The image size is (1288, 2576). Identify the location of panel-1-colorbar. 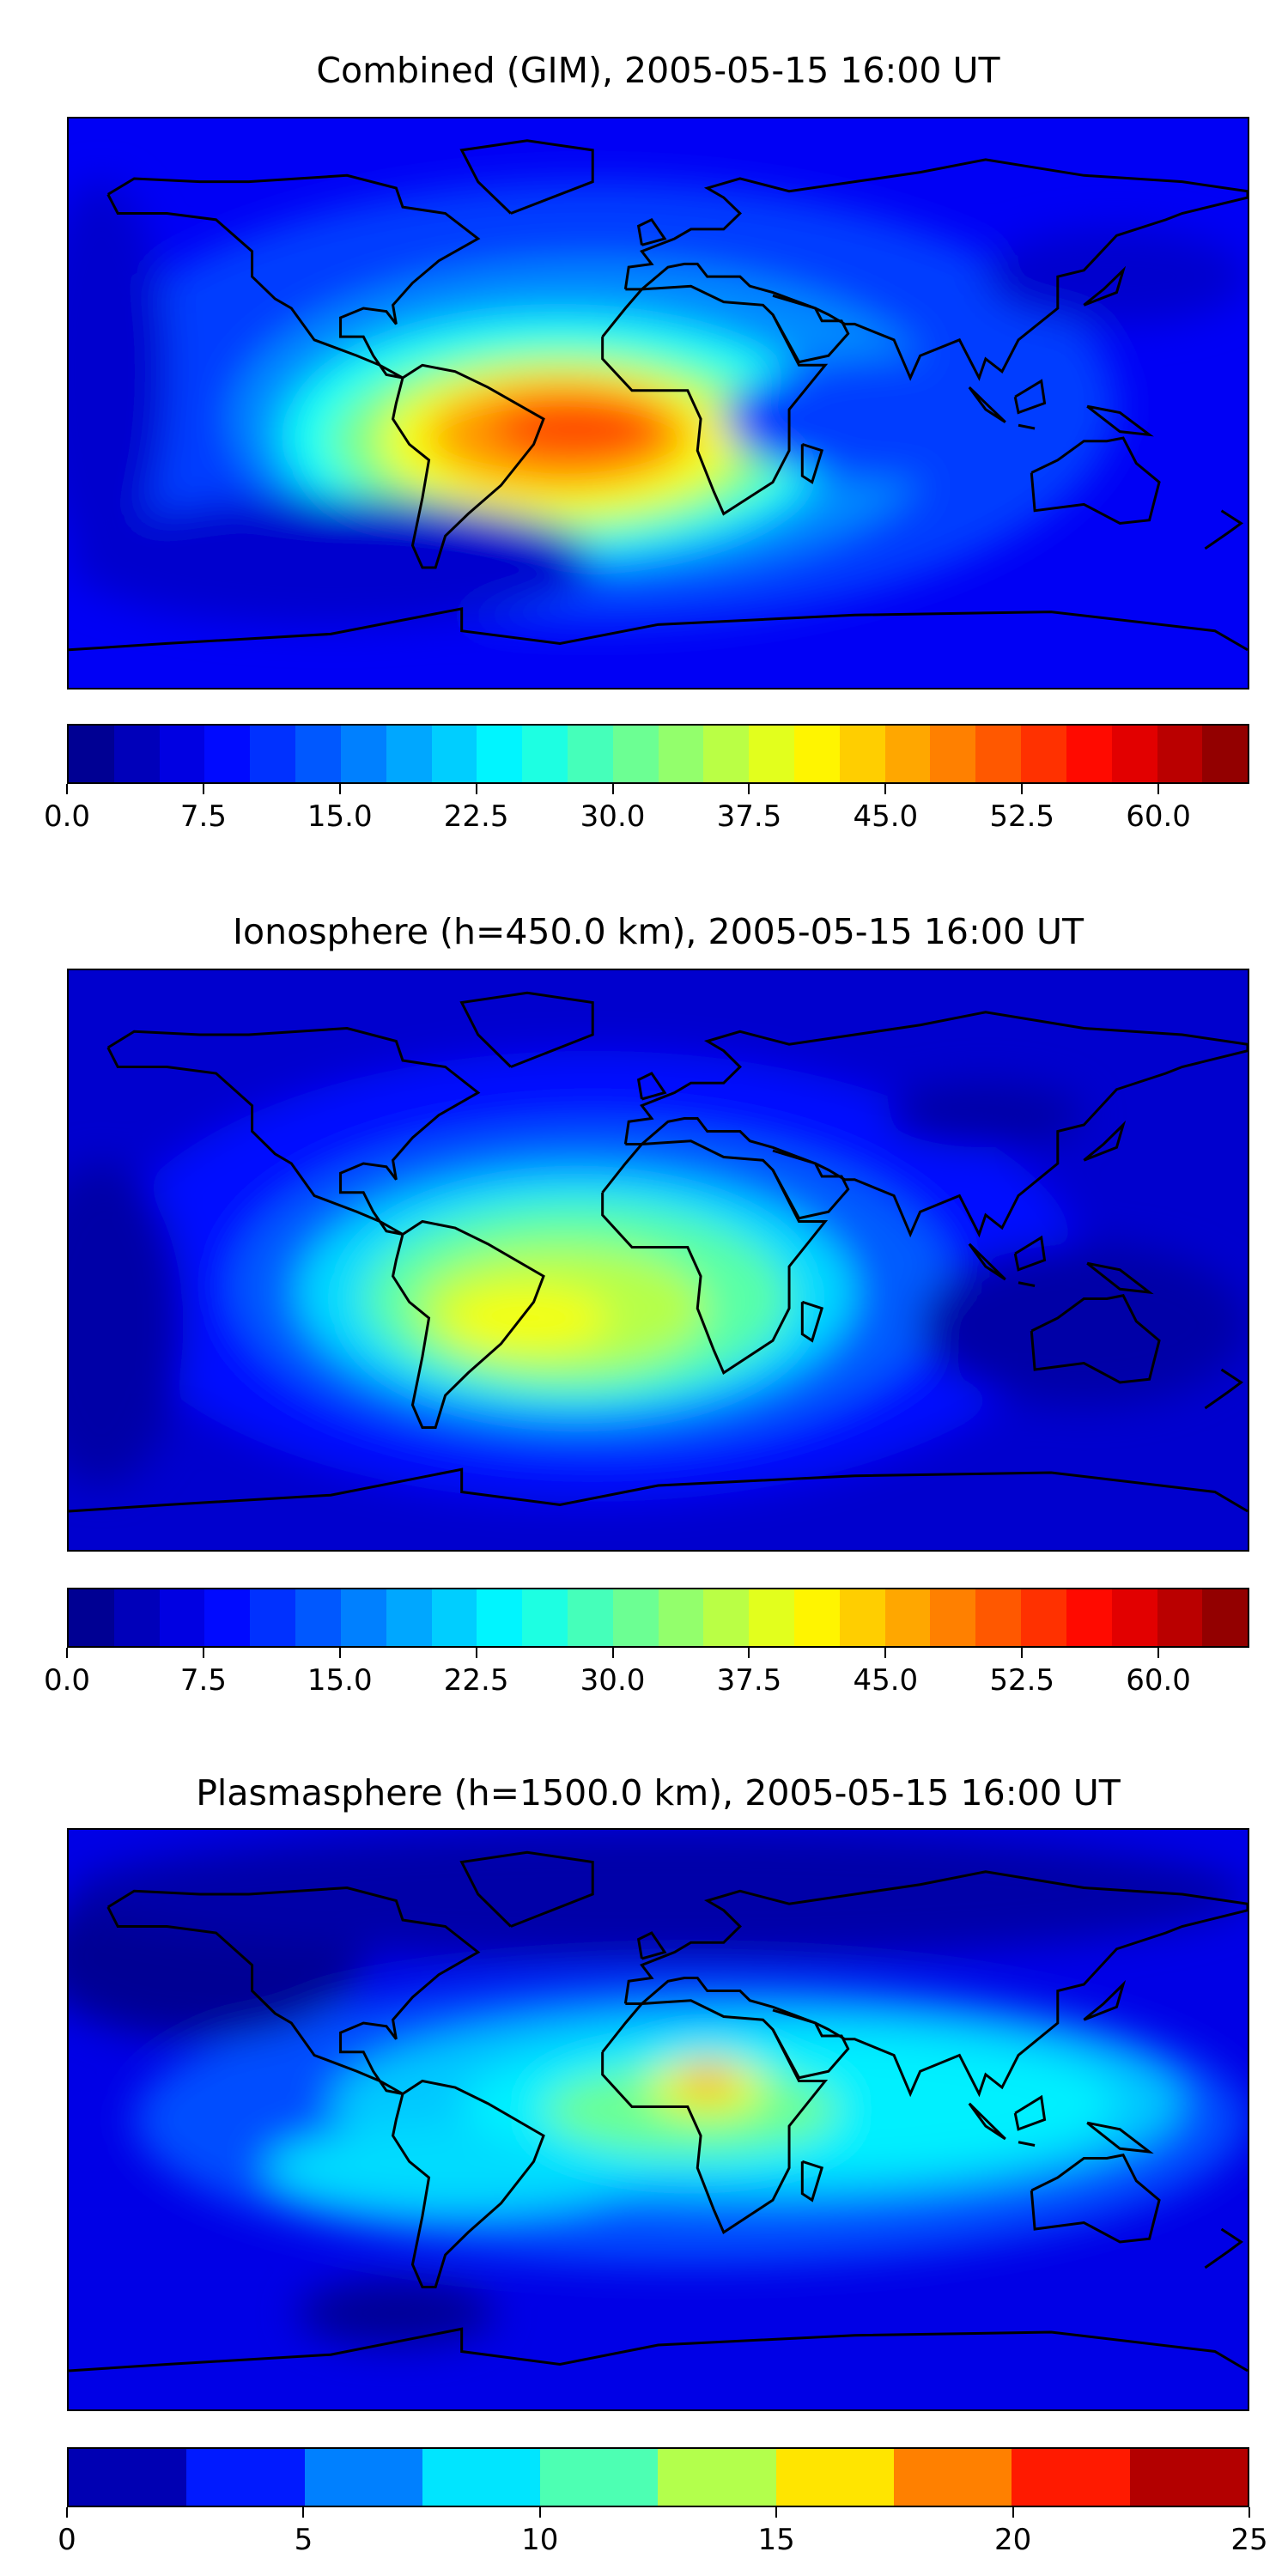
(658, 754).